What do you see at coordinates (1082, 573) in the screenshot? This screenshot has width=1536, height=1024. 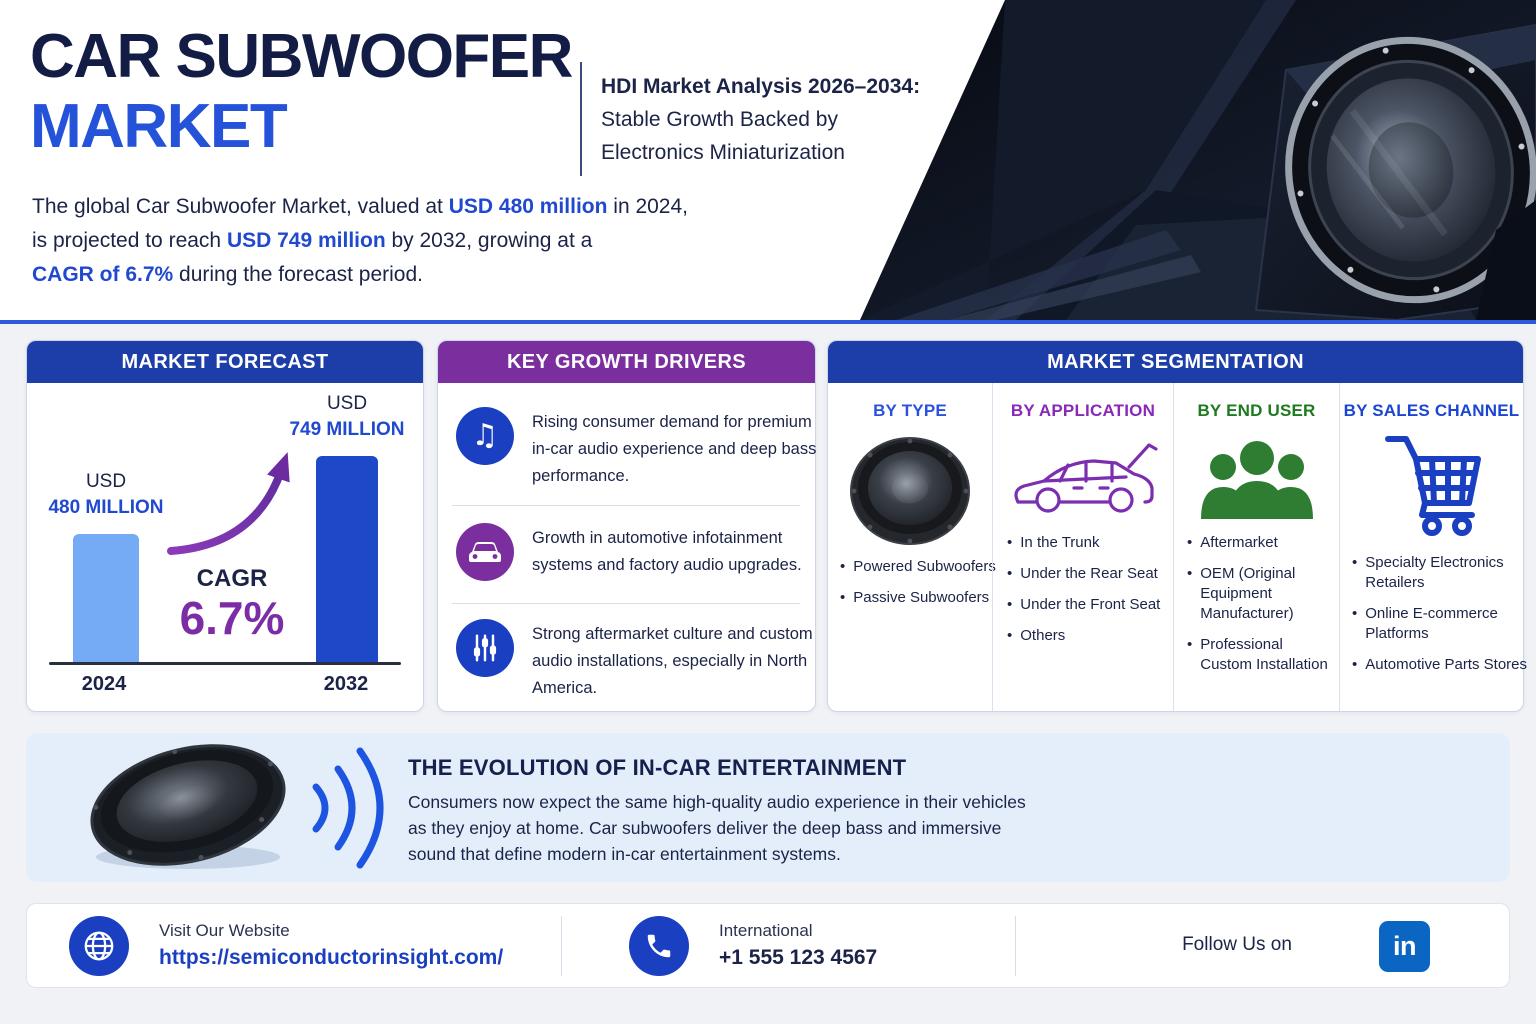 I see `list-item: • Under the Rear Seat` at bounding box center [1082, 573].